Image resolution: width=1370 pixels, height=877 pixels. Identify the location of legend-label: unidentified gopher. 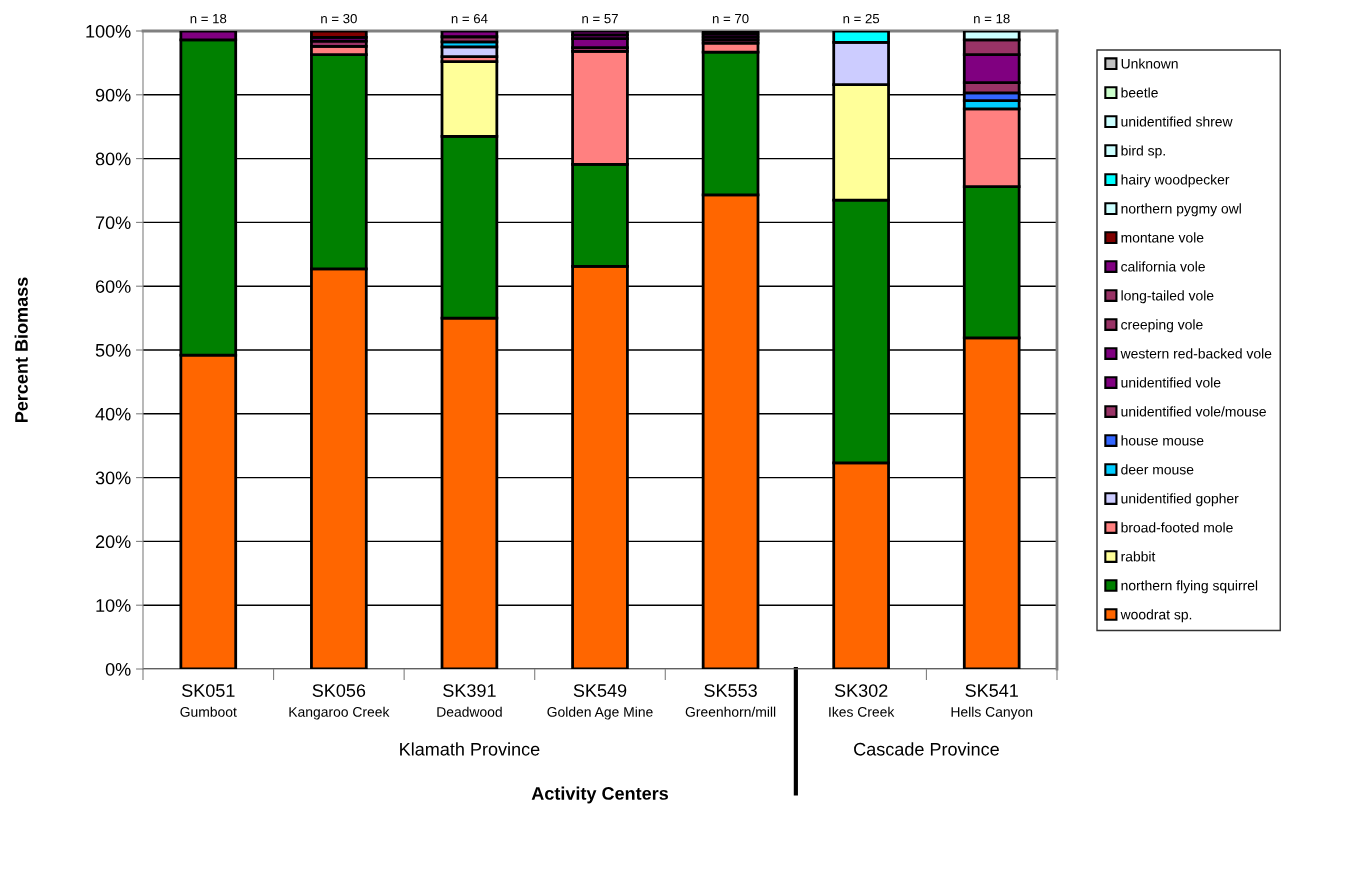
(1180, 500).